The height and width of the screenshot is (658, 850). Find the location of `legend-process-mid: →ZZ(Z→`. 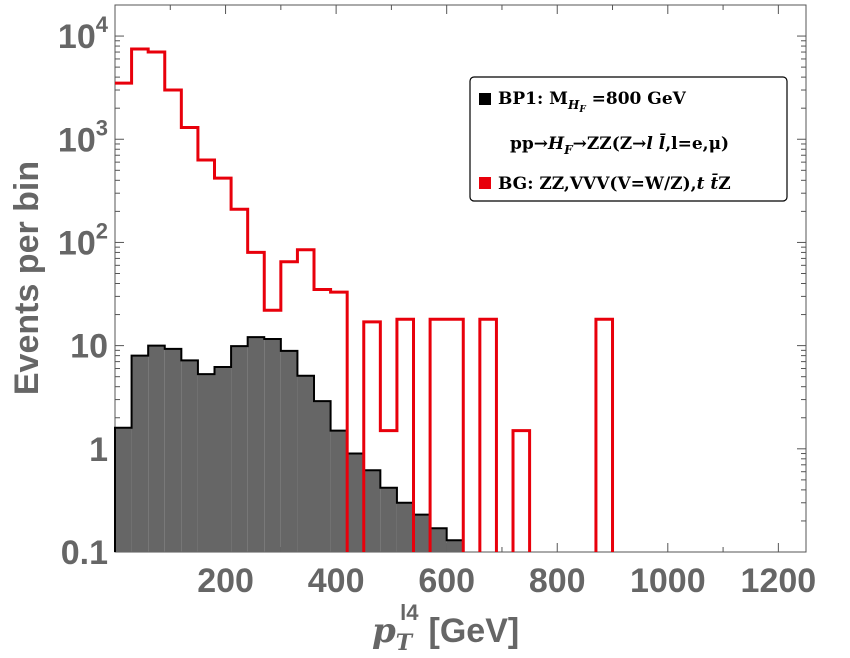

legend-process-mid: →ZZ(Z→ is located at coordinates (610, 144).